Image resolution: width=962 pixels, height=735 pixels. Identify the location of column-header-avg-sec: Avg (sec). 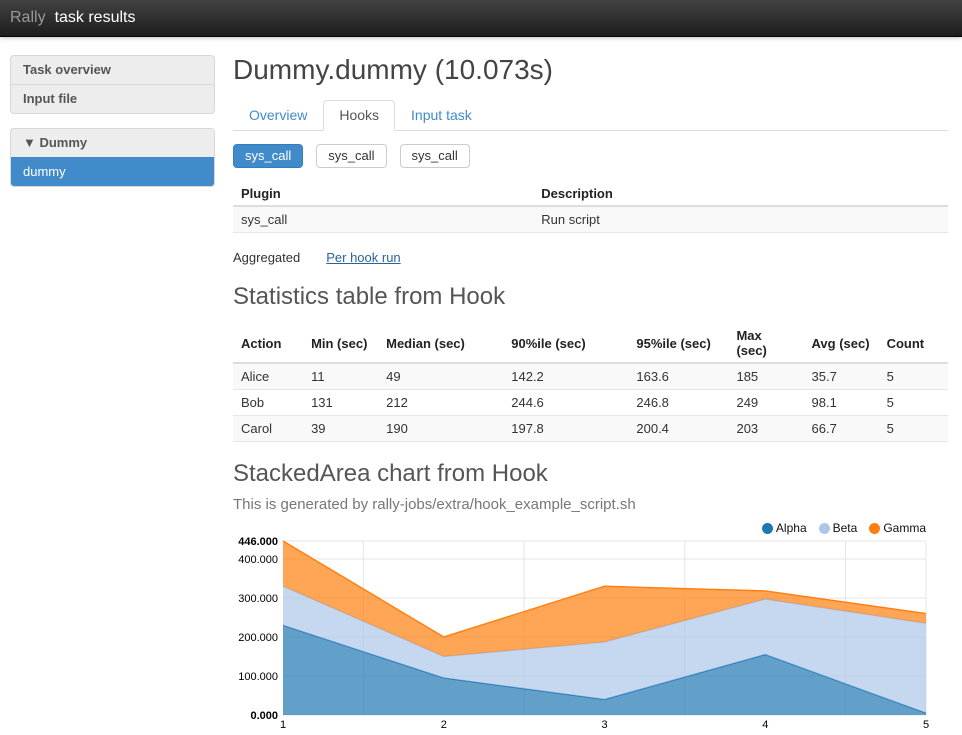
(841, 344).